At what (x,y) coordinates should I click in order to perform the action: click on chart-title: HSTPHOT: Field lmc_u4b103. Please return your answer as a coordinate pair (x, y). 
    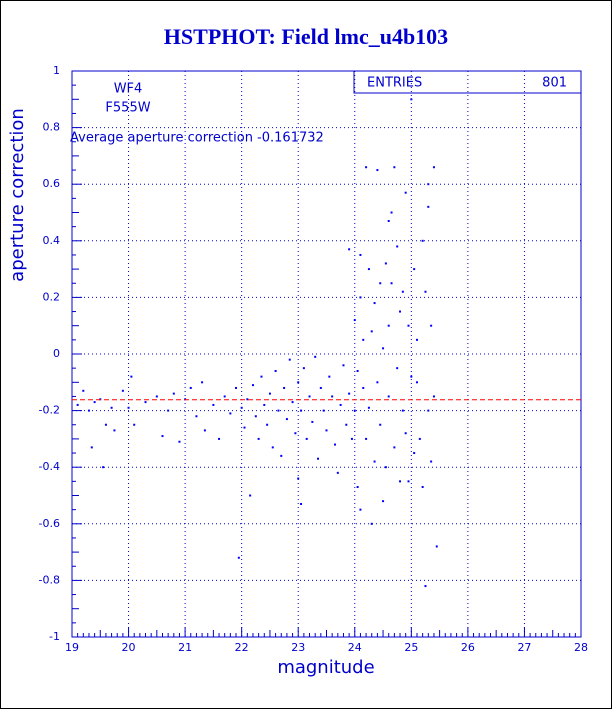
    Looking at the image, I should click on (306, 36).